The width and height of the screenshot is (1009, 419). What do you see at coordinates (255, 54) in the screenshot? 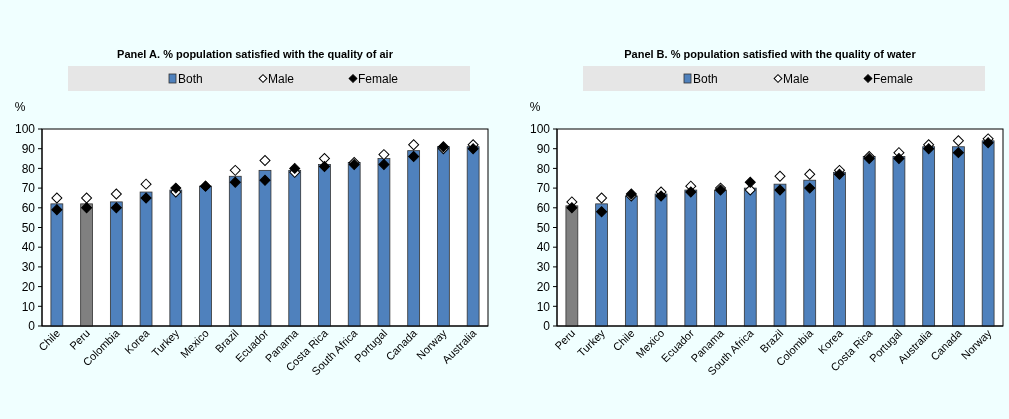
I see `chart-title: Panel A. % population satisfied with the quality of air` at bounding box center [255, 54].